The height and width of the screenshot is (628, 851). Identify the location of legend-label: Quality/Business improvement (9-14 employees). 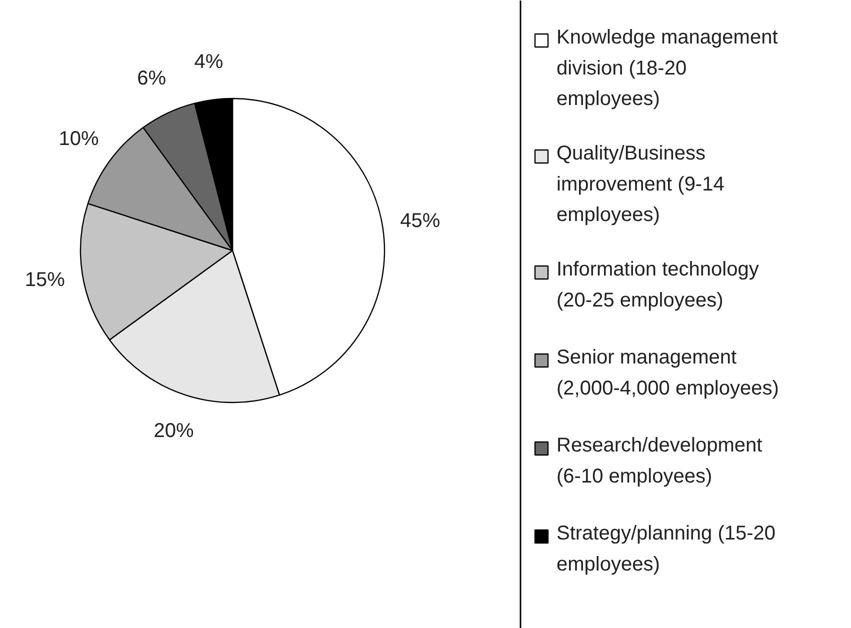
(640, 184).